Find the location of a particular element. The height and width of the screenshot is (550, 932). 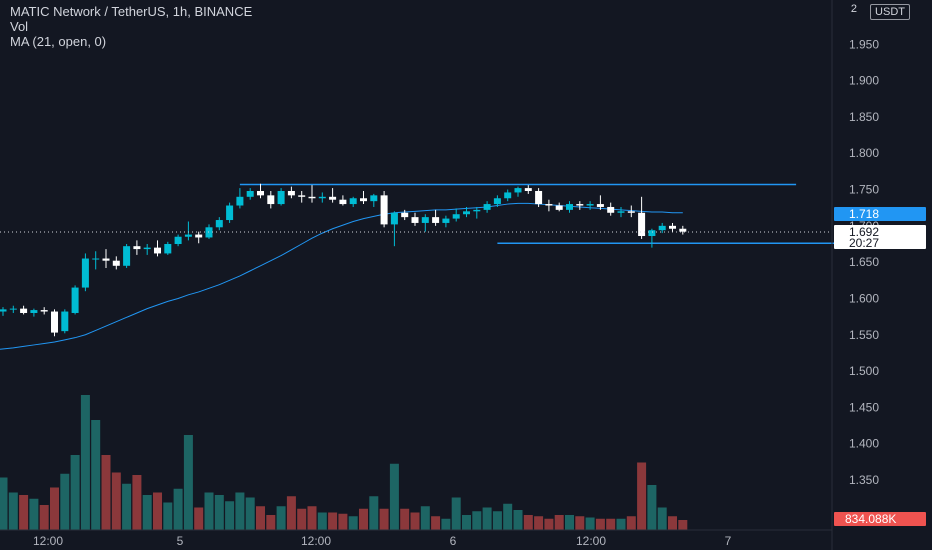

horizontal-lines is located at coordinates (554, 214).